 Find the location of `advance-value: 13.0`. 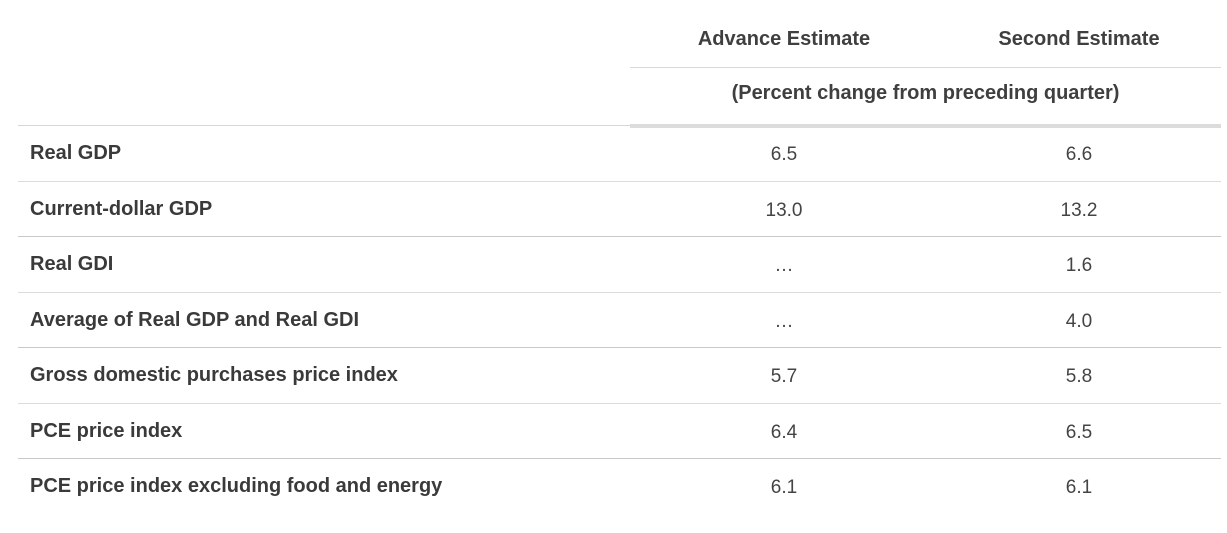

advance-value: 13.0 is located at coordinates (784, 210).